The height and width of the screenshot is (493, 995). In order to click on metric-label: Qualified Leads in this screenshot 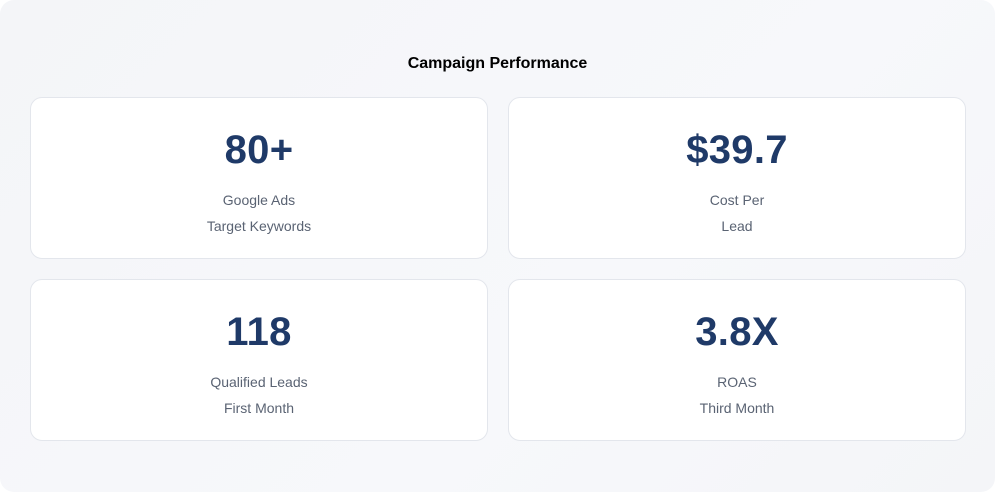, I will do `click(259, 382)`.